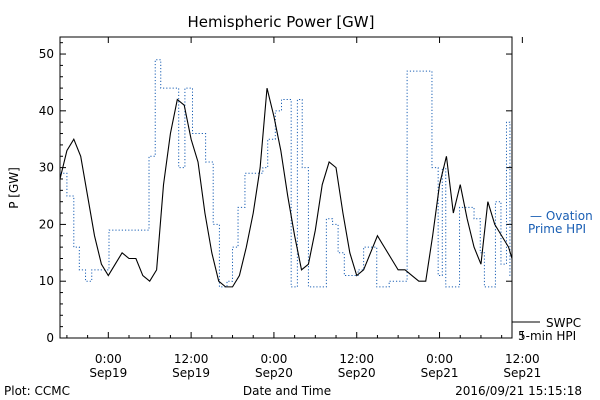 The height and width of the screenshot is (400, 600). What do you see at coordinates (518, 391) in the screenshot?
I see `footer-timestamp: 2016/09/21 15:15:18` at bounding box center [518, 391].